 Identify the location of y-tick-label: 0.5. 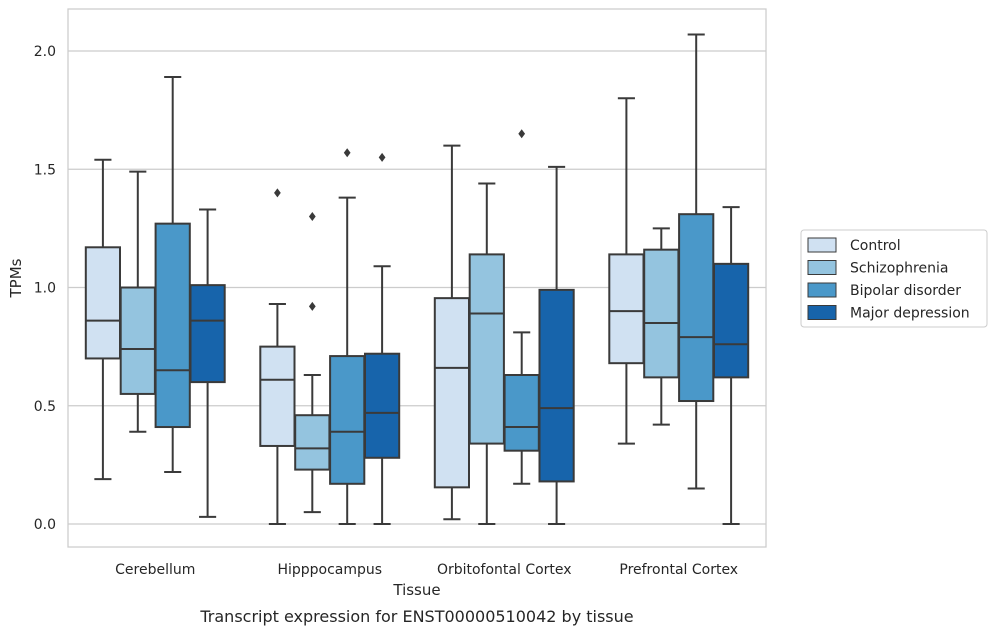
(45, 407).